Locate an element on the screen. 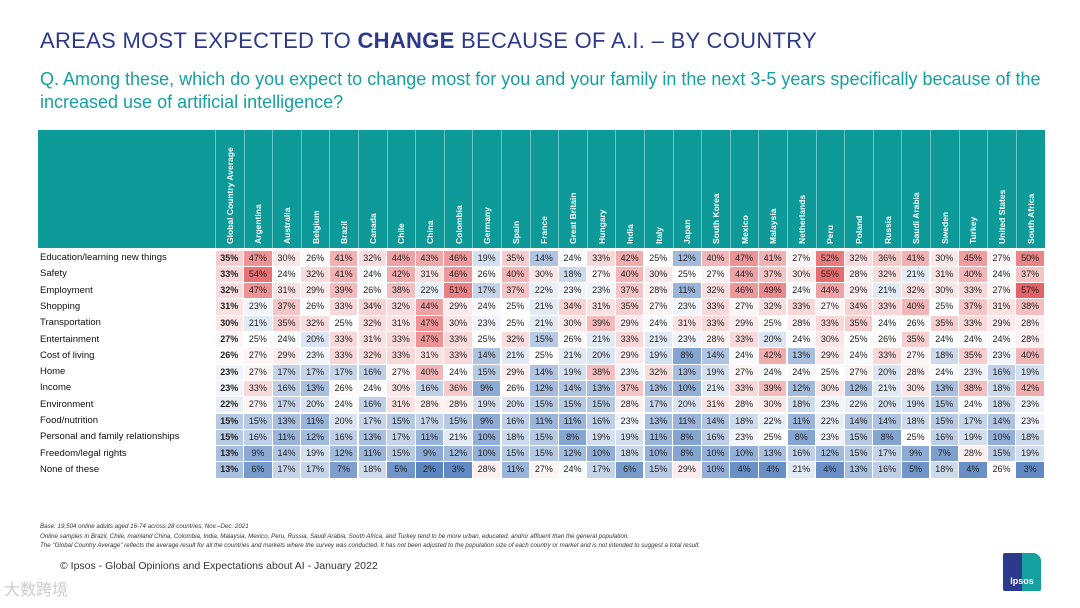  heatmap-cell: 11% is located at coordinates (658, 437).